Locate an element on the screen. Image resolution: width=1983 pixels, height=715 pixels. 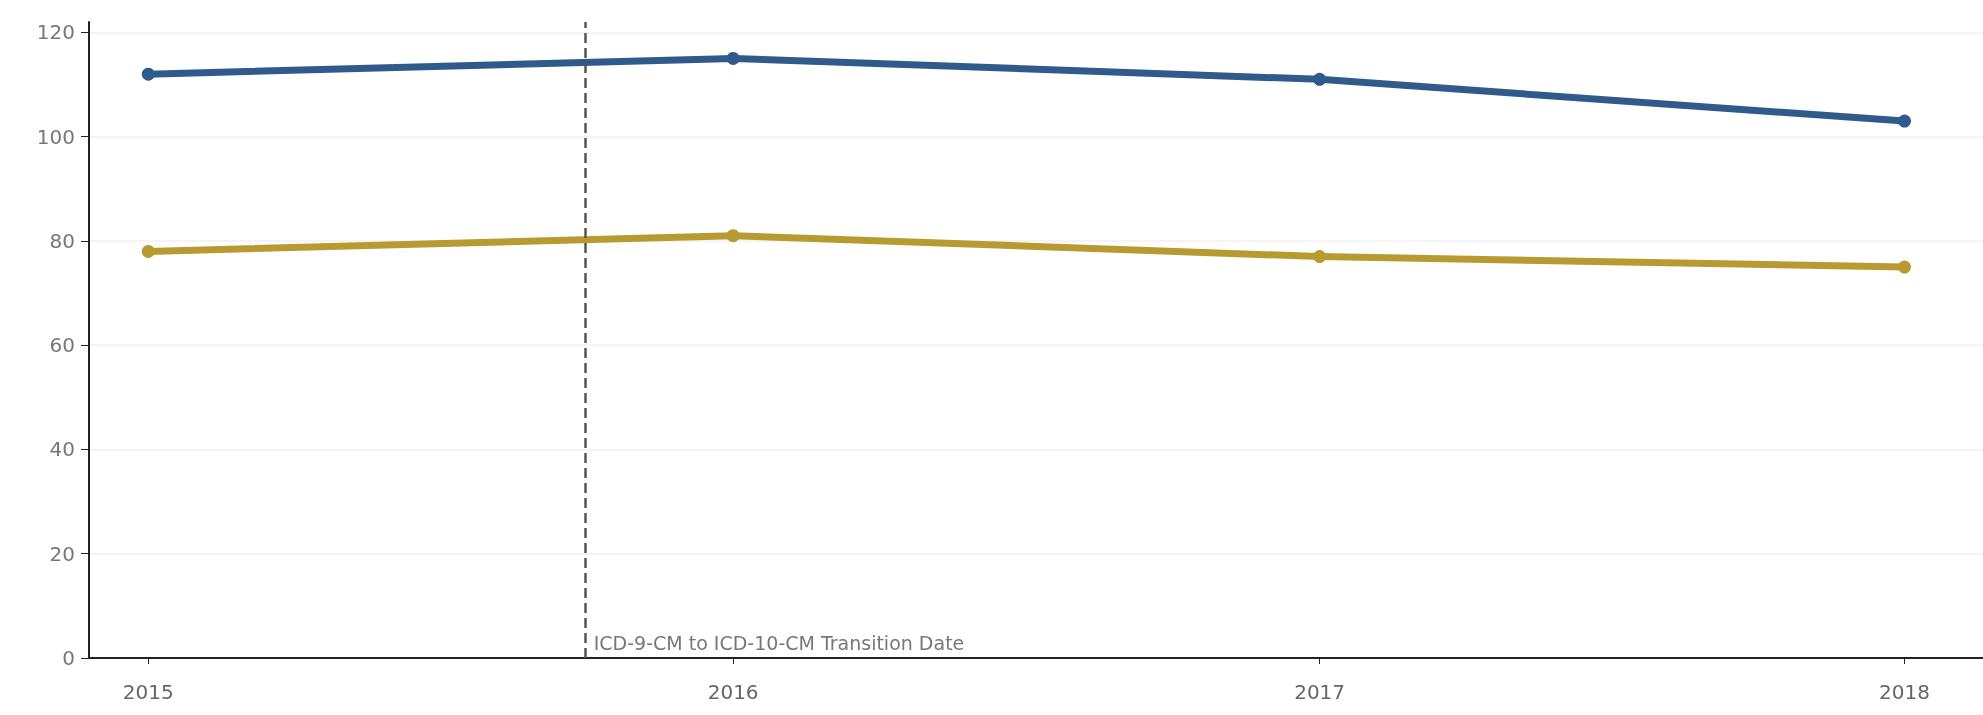
y-tick-label: 0 is located at coordinates (68, 658).